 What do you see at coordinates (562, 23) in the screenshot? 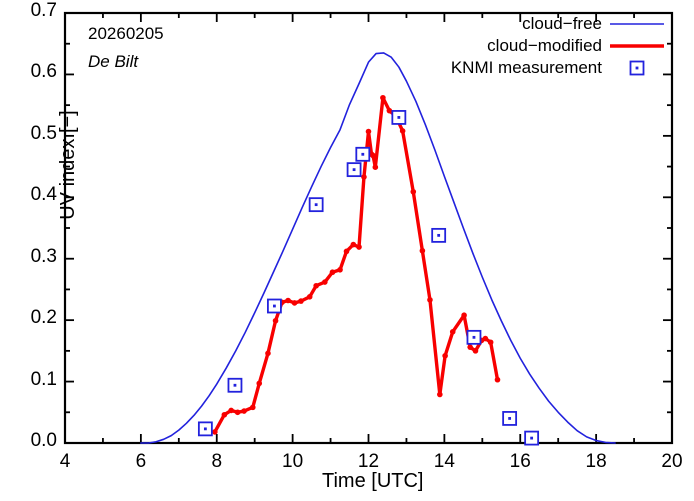
I see `legend-label-cloud-free: cloud−free` at bounding box center [562, 23].